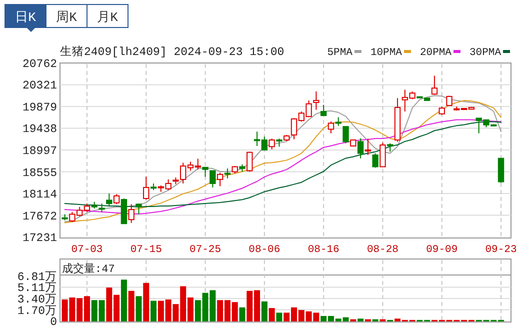 The width and height of the screenshot is (518, 330). Describe the element at coordinates (54, 322) in the screenshot. I see `y-tick-label: 0` at that location.